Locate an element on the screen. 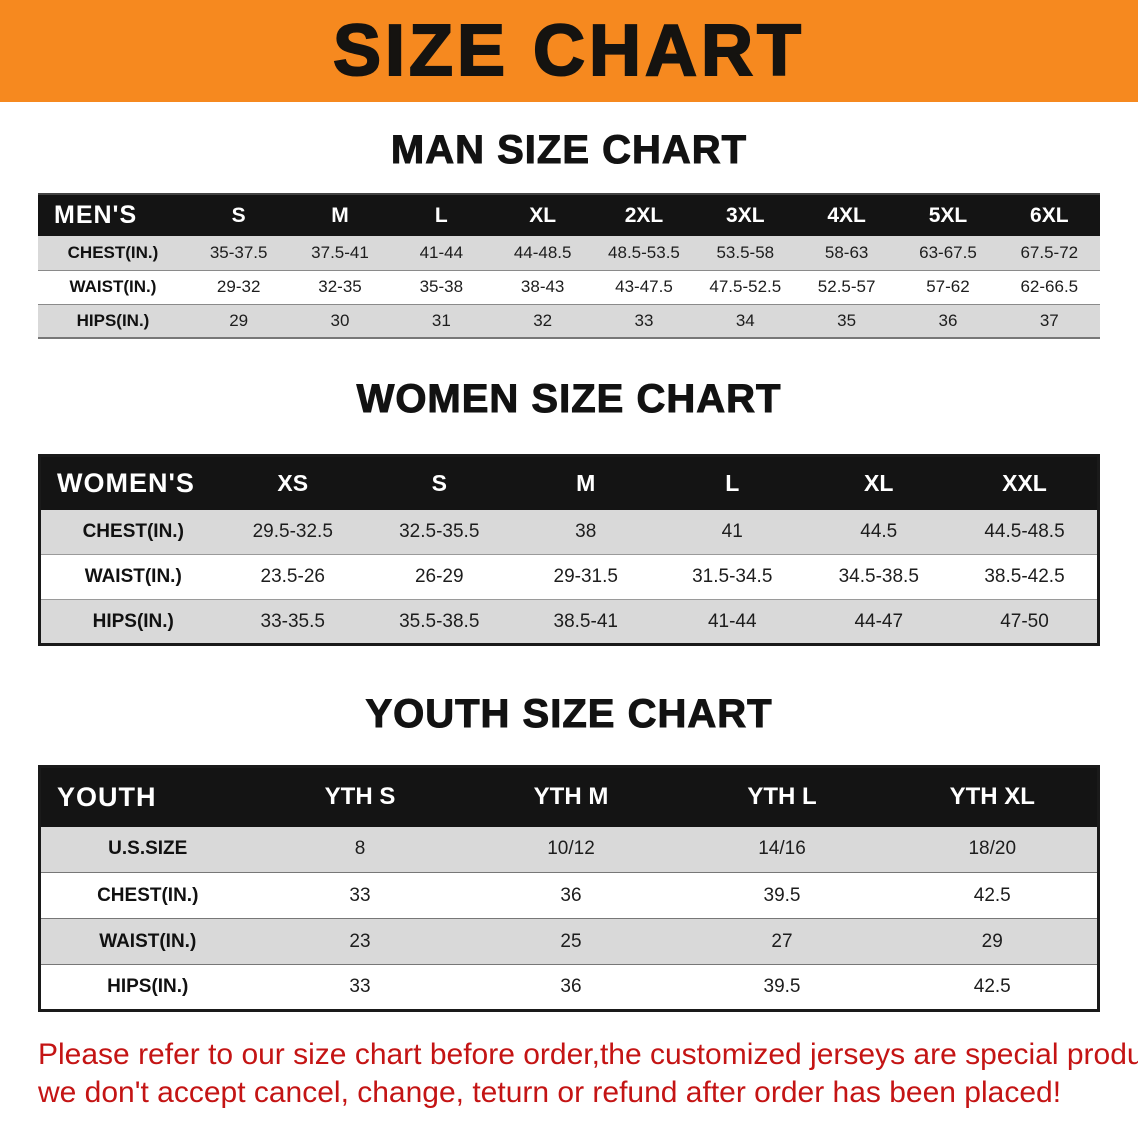  youth-size-value: 18/20 is located at coordinates (993, 849).